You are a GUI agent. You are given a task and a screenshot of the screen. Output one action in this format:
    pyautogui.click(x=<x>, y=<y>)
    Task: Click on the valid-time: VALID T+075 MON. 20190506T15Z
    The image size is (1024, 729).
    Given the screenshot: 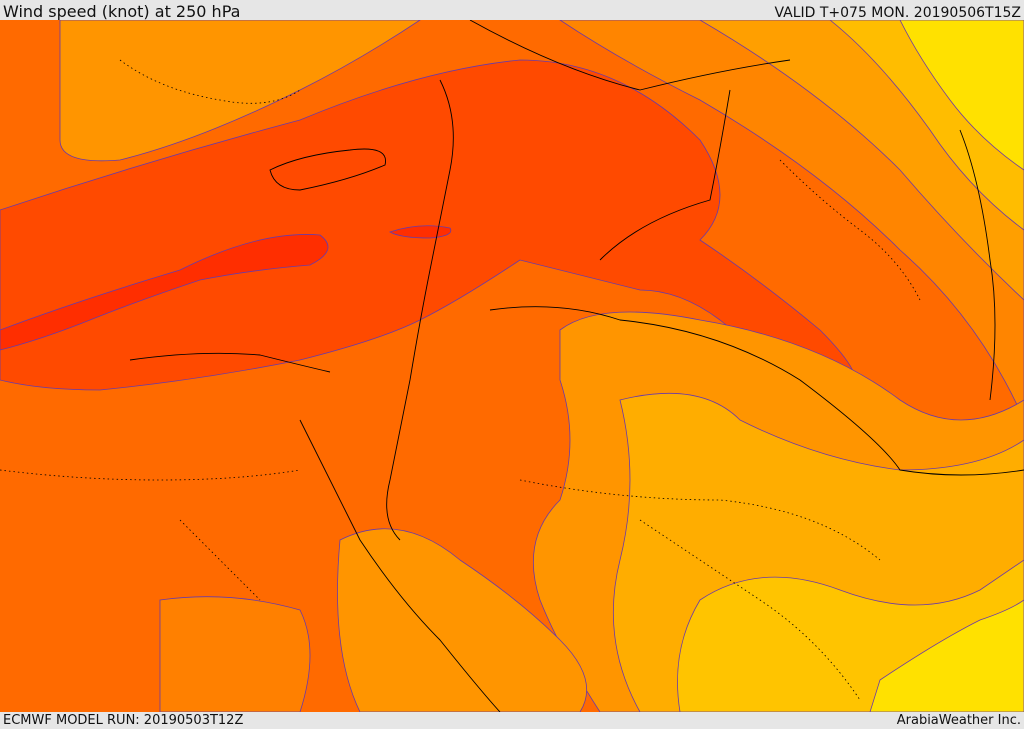 What is the action you would take?
    pyautogui.click(x=897, y=13)
    